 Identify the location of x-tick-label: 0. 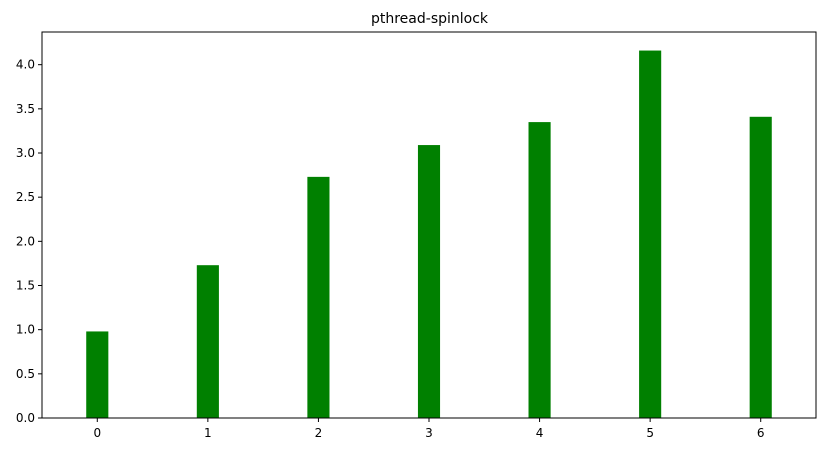
(97, 433).